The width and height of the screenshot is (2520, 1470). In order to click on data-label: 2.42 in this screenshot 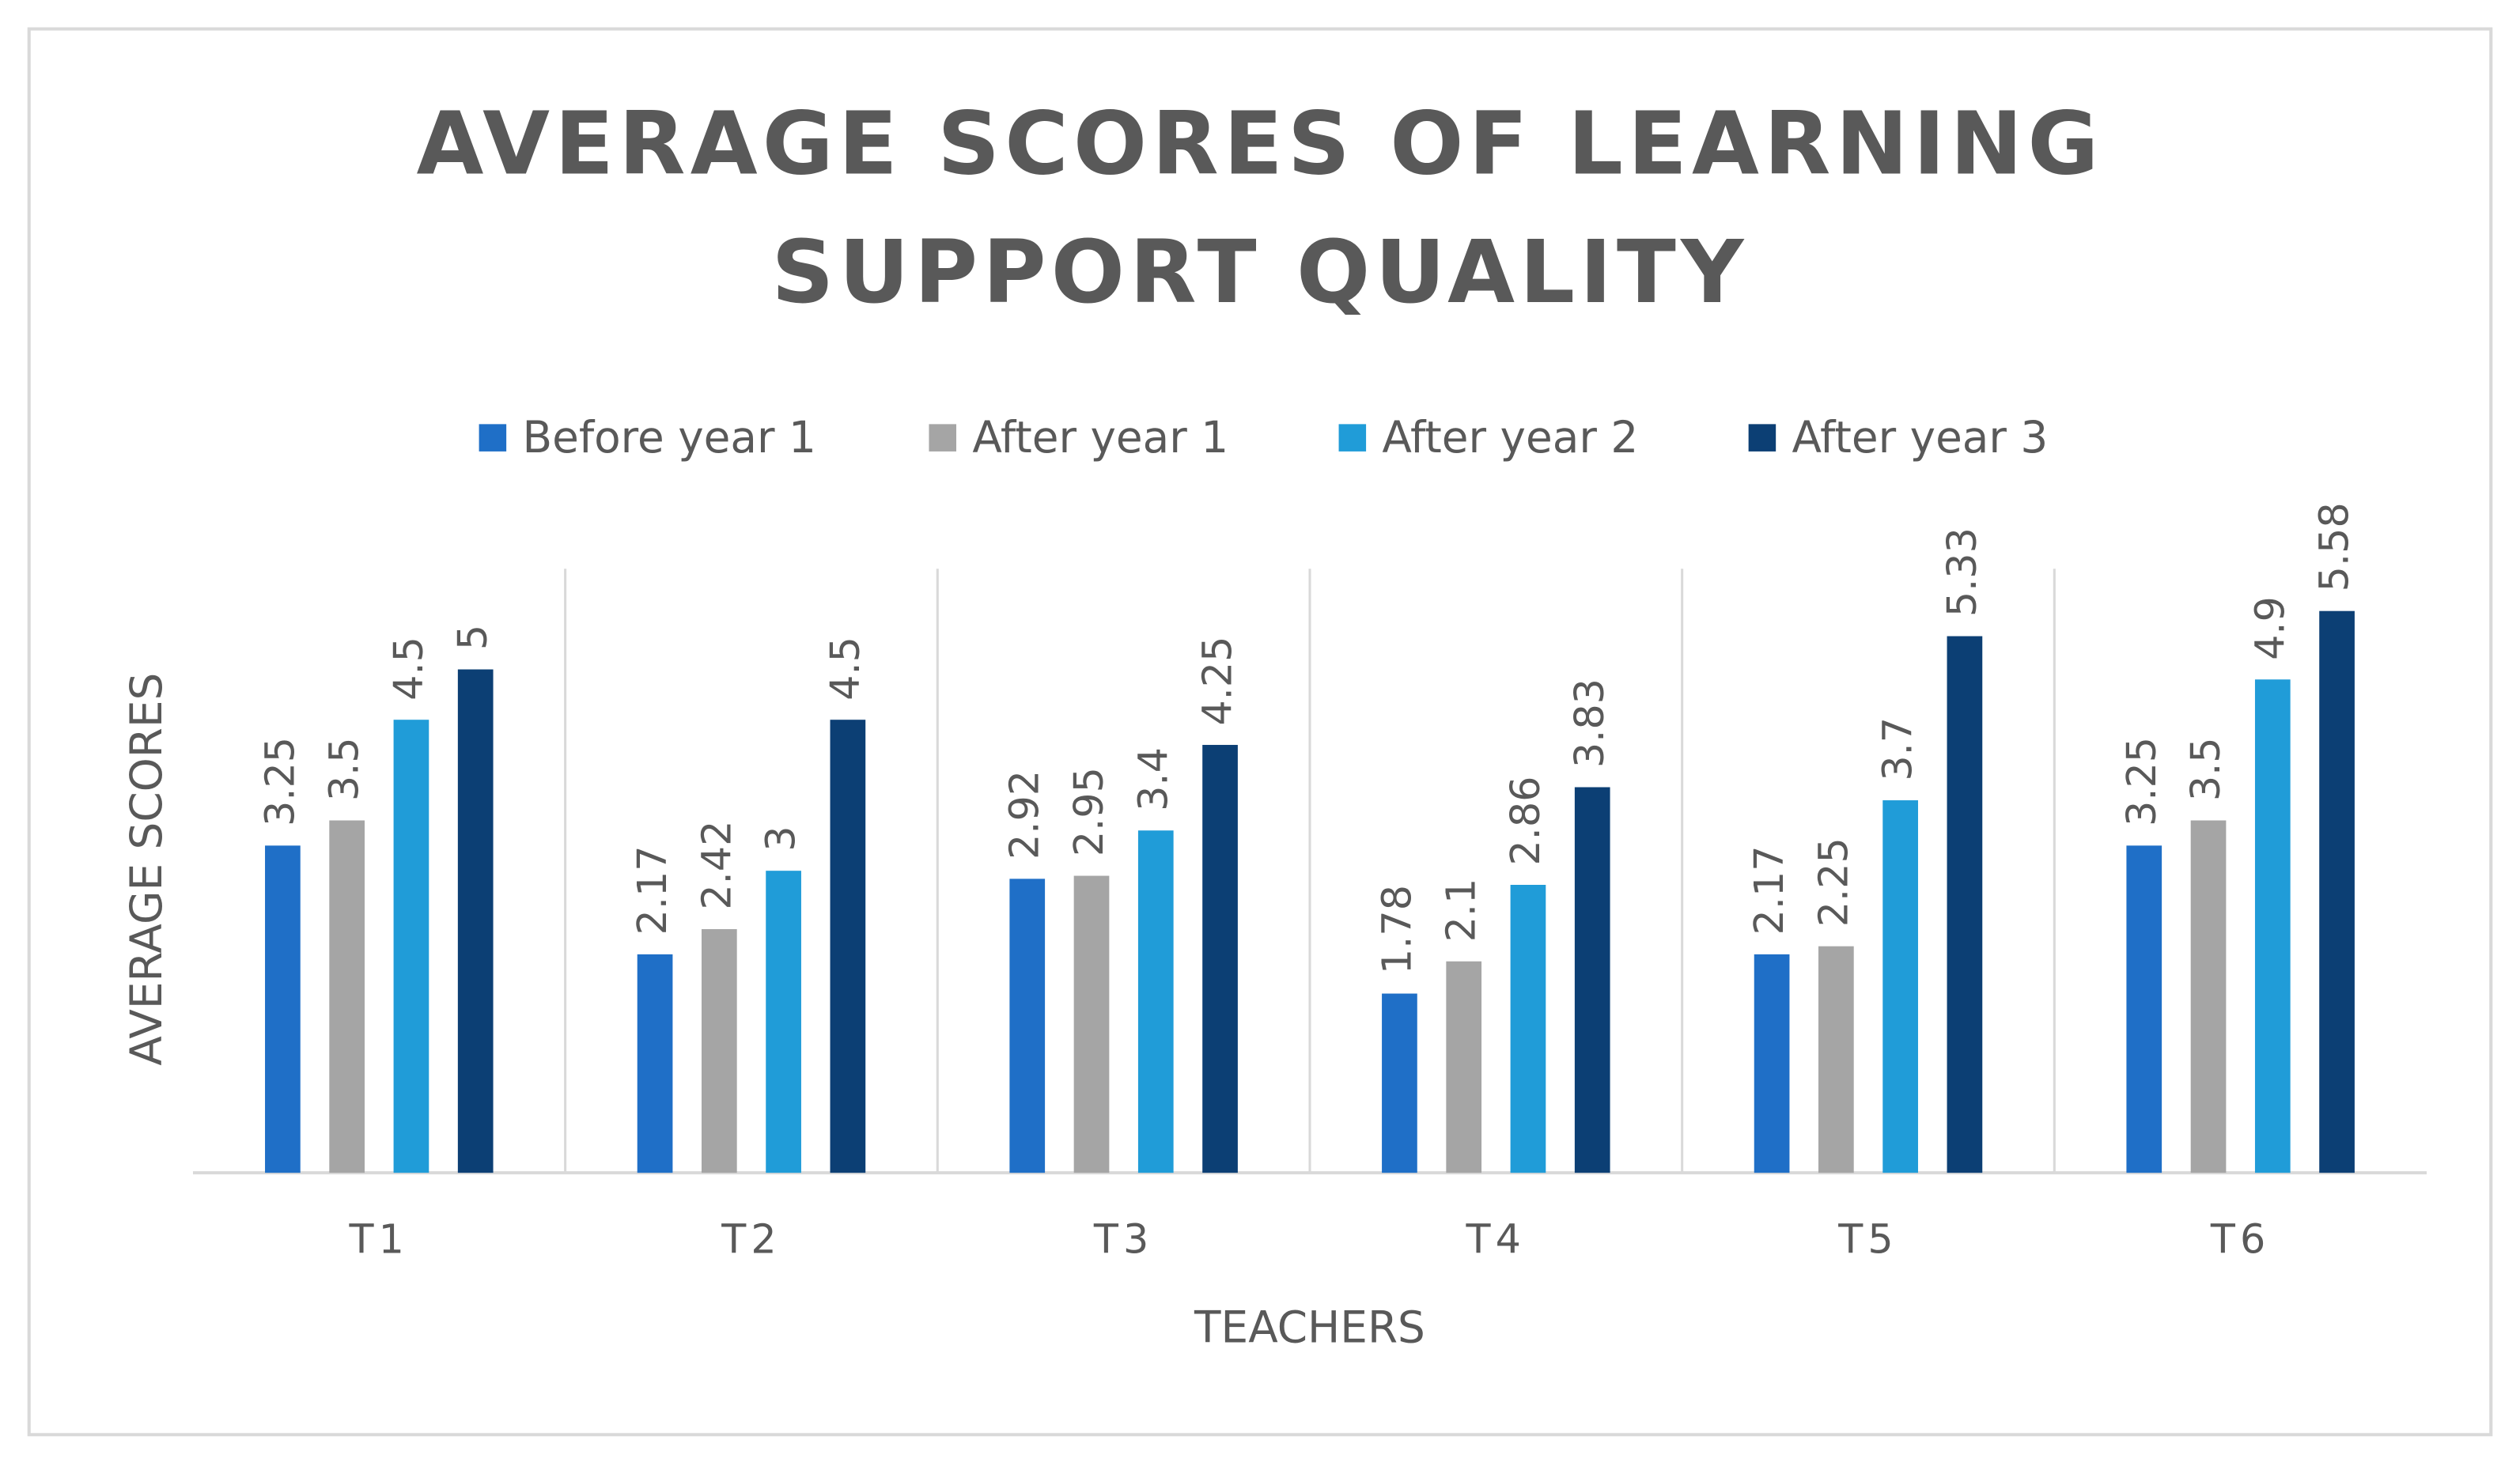, I will do `click(716, 865)`.